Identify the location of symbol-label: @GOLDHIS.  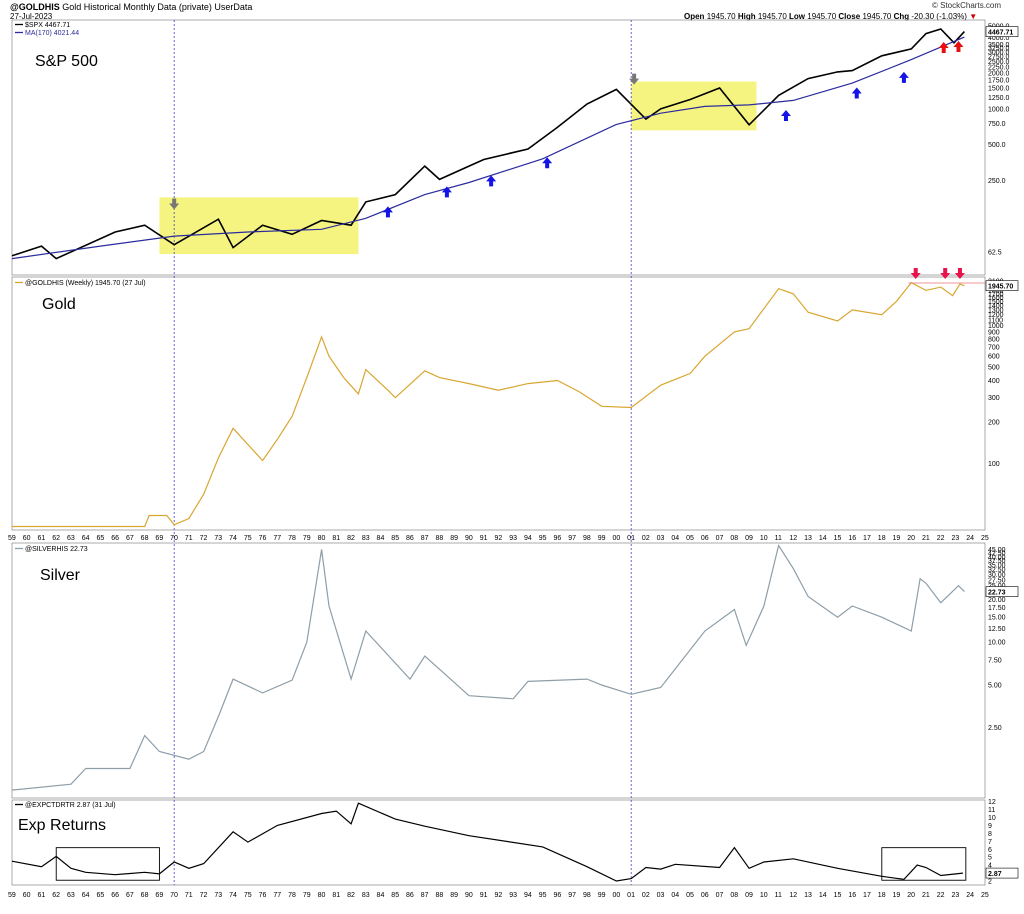
(35, 7).